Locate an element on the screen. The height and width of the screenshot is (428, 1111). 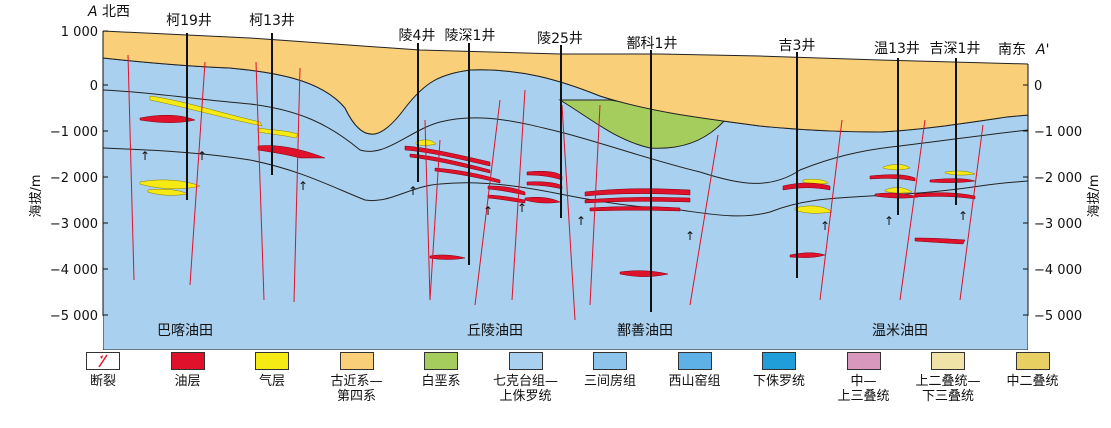
oilfield-label: 丘陵油田 is located at coordinates (495, 331).